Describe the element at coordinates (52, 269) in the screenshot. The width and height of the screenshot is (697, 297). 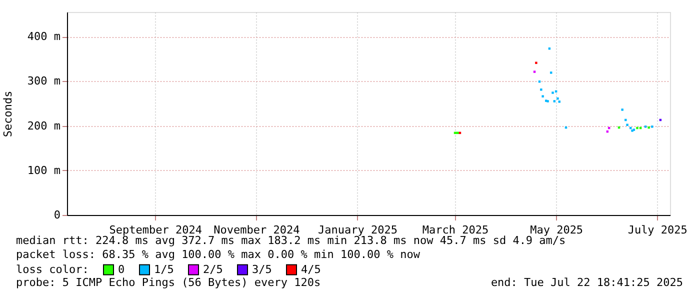
I see `legend-title: loss color:` at that location.